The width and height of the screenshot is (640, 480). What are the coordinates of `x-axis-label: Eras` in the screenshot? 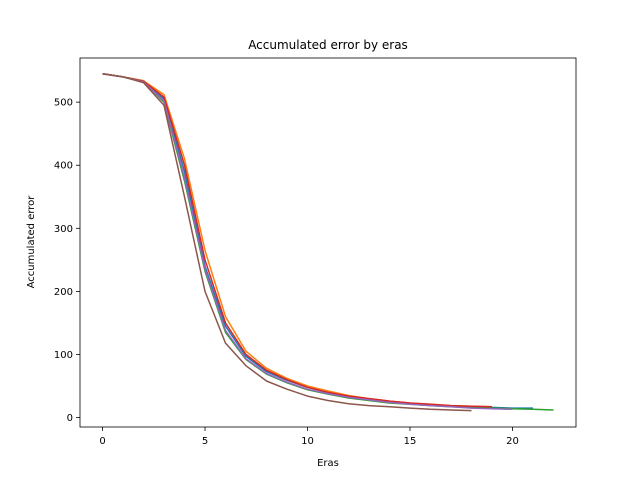 It's located at (328, 463).